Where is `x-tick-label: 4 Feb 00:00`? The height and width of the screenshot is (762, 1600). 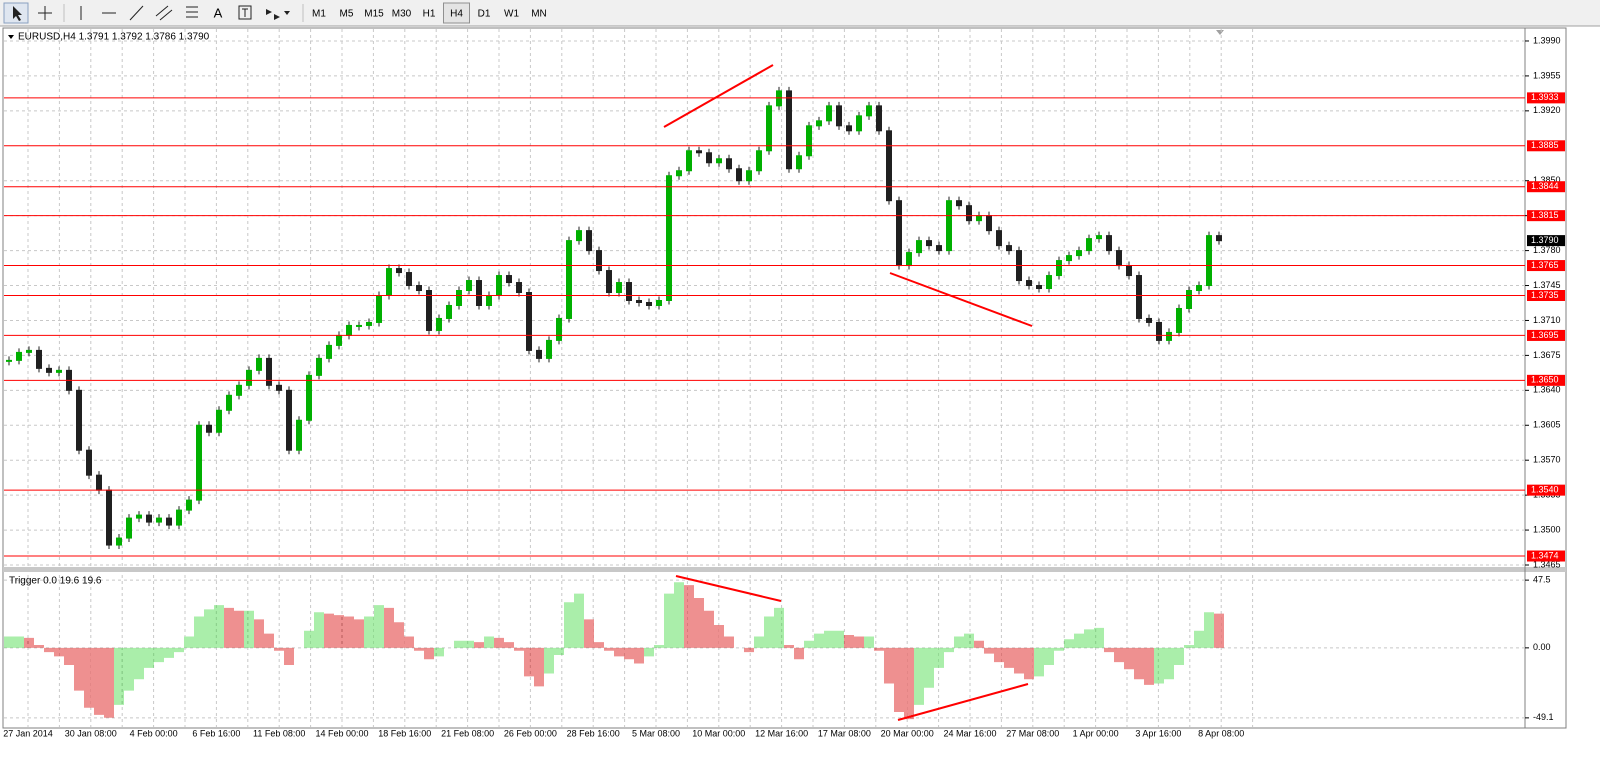 x-tick-label: 4 Feb 00:00 is located at coordinates (154, 733).